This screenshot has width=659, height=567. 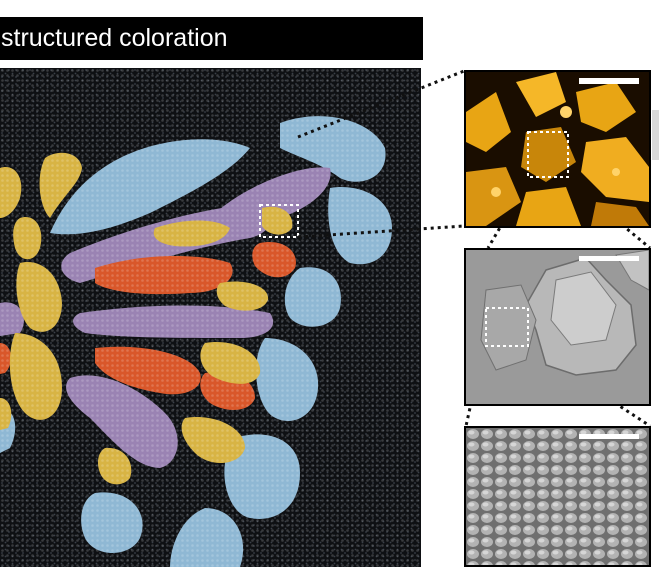 I want to click on close-packed-spheres, so click(x=557, y=496).